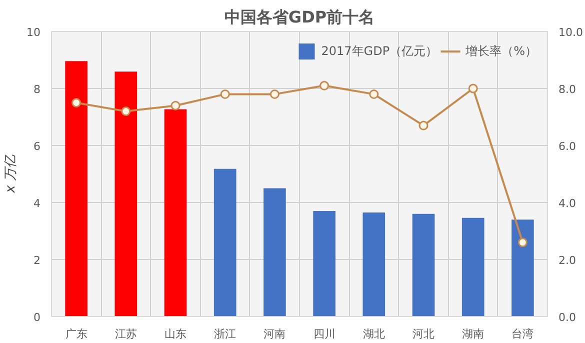 Image resolution: width=585 pixels, height=343 pixels. What do you see at coordinates (567, 317) in the screenshot?
I see `y2-tick-label: 0.0` at bounding box center [567, 317].